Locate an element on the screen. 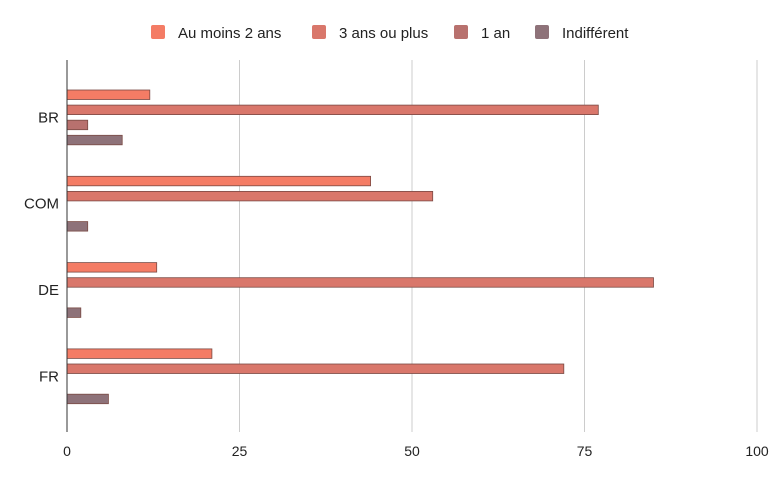 Image resolution: width=782 pixels, height=483 pixels. legend-label-3: 1 an is located at coordinates (495, 33).